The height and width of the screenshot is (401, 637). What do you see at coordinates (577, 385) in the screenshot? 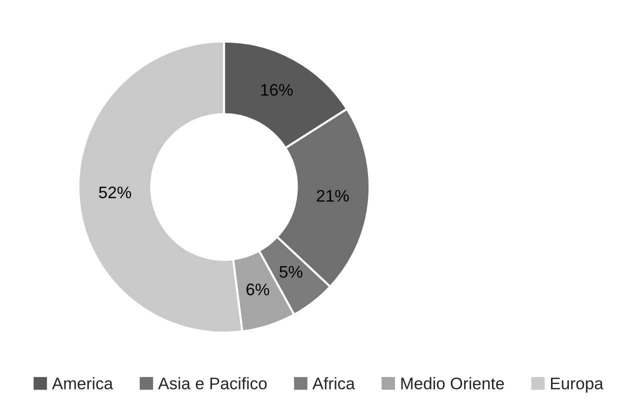
I see `legend-label: Europa` at bounding box center [577, 385].